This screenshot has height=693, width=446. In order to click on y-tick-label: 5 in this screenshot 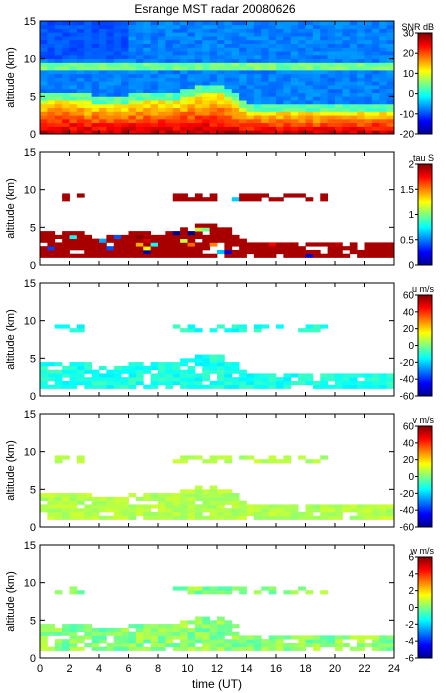, I will do `click(33, 621)`.